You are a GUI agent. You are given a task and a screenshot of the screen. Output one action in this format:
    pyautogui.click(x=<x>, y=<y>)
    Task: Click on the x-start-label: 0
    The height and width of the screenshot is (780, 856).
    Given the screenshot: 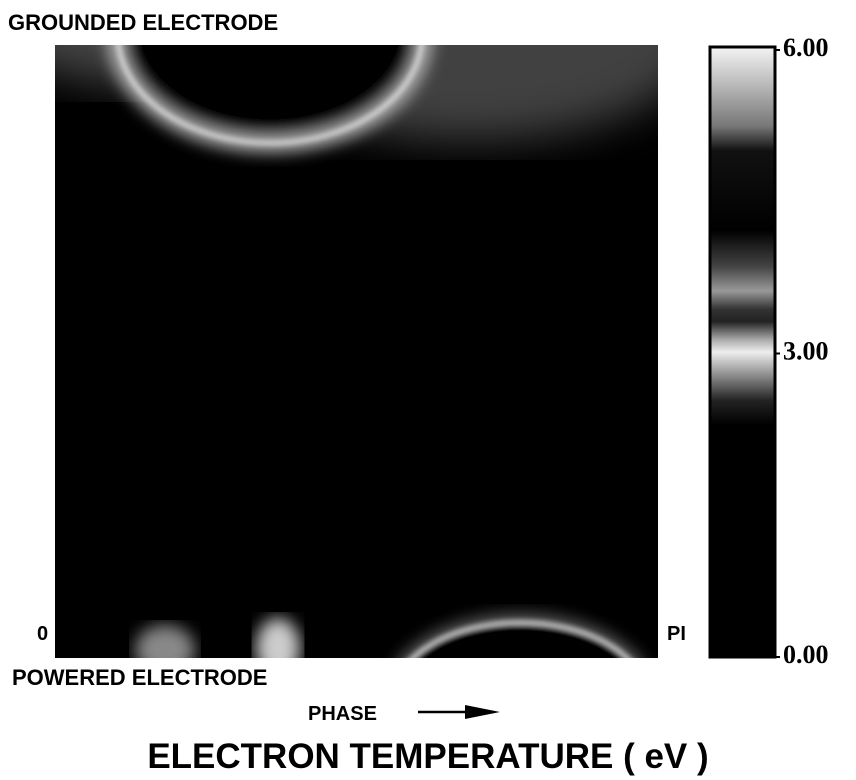 What is the action you would take?
    pyautogui.click(x=42, y=634)
    